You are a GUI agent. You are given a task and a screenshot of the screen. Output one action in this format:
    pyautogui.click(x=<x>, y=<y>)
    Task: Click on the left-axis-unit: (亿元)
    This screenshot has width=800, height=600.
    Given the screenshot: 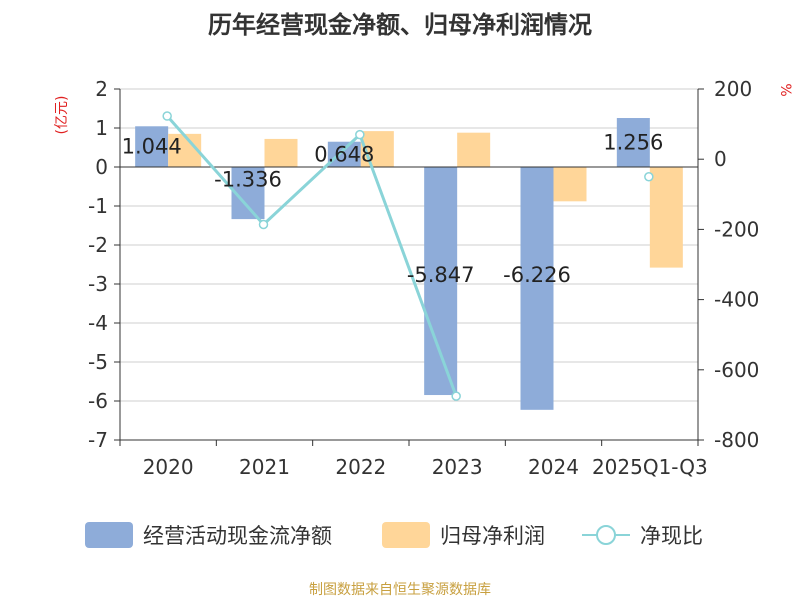 What is the action you would take?
    pyautogui.click(x=62, y=115)
    